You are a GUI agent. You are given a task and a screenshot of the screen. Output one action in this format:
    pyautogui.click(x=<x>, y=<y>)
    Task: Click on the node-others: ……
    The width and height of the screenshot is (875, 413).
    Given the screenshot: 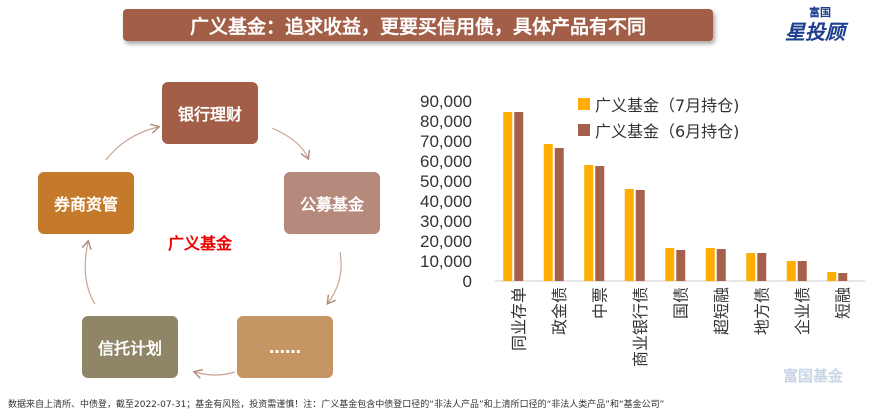 What is the action you would take?
    pyautogui.click(x=285, y=347)
    